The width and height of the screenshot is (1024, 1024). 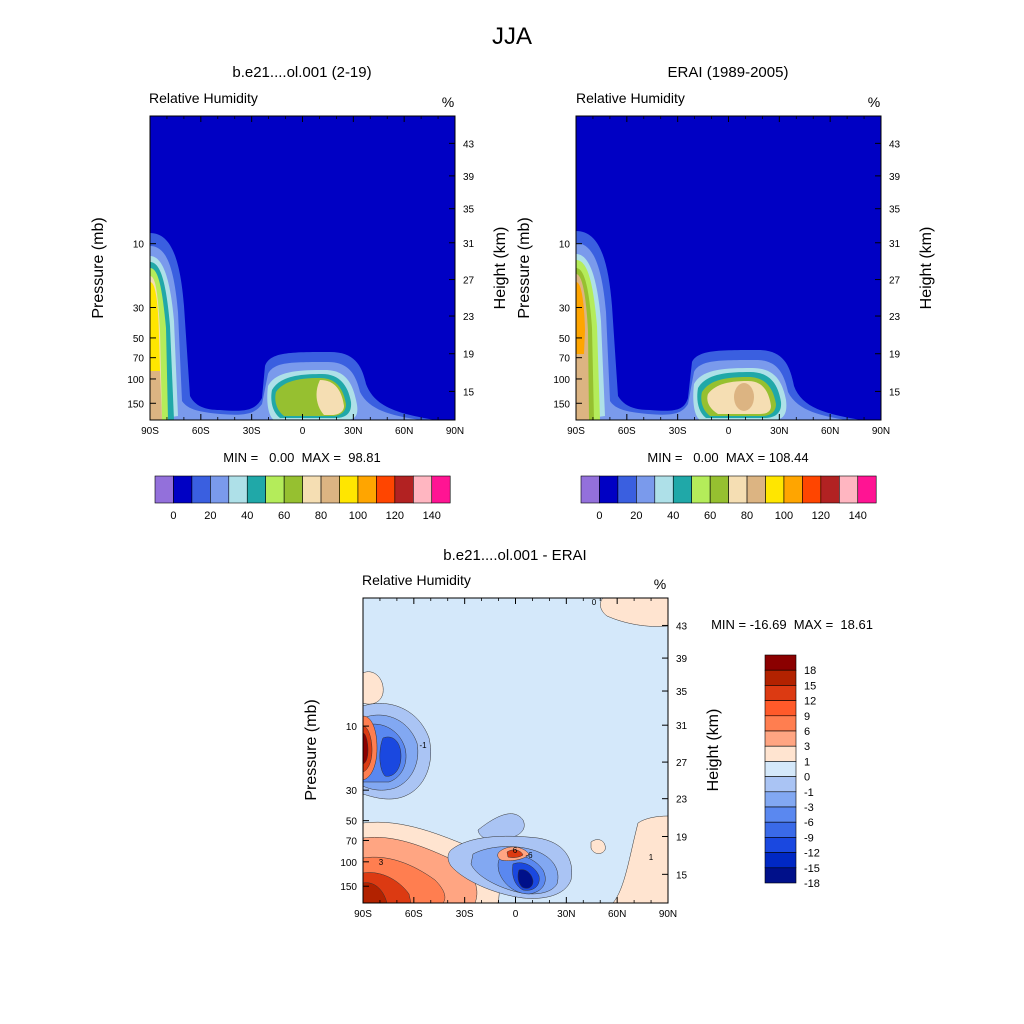 I want to click on y2-tick-label: 23, so click(x=895, y=317).